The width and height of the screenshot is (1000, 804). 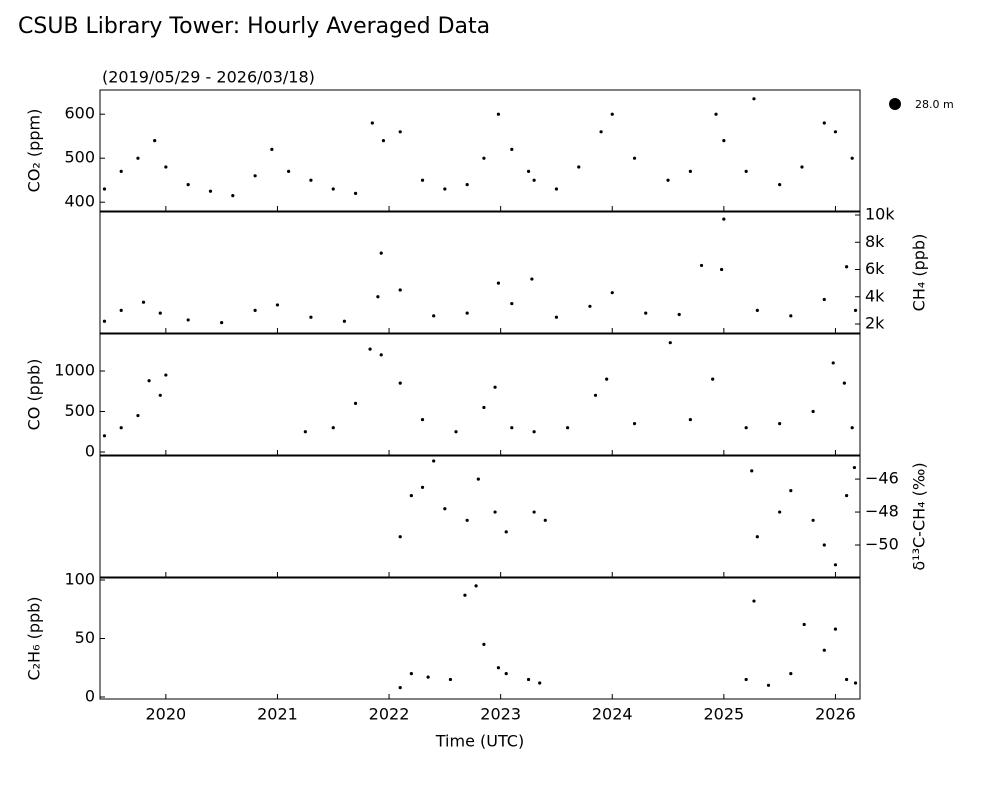 What do you see at coordinates (208, 77) in the screenshot?
I see `chart-subtitle: (2019/05/29 - 2026/03/18)` at bounding box center [208, 77].